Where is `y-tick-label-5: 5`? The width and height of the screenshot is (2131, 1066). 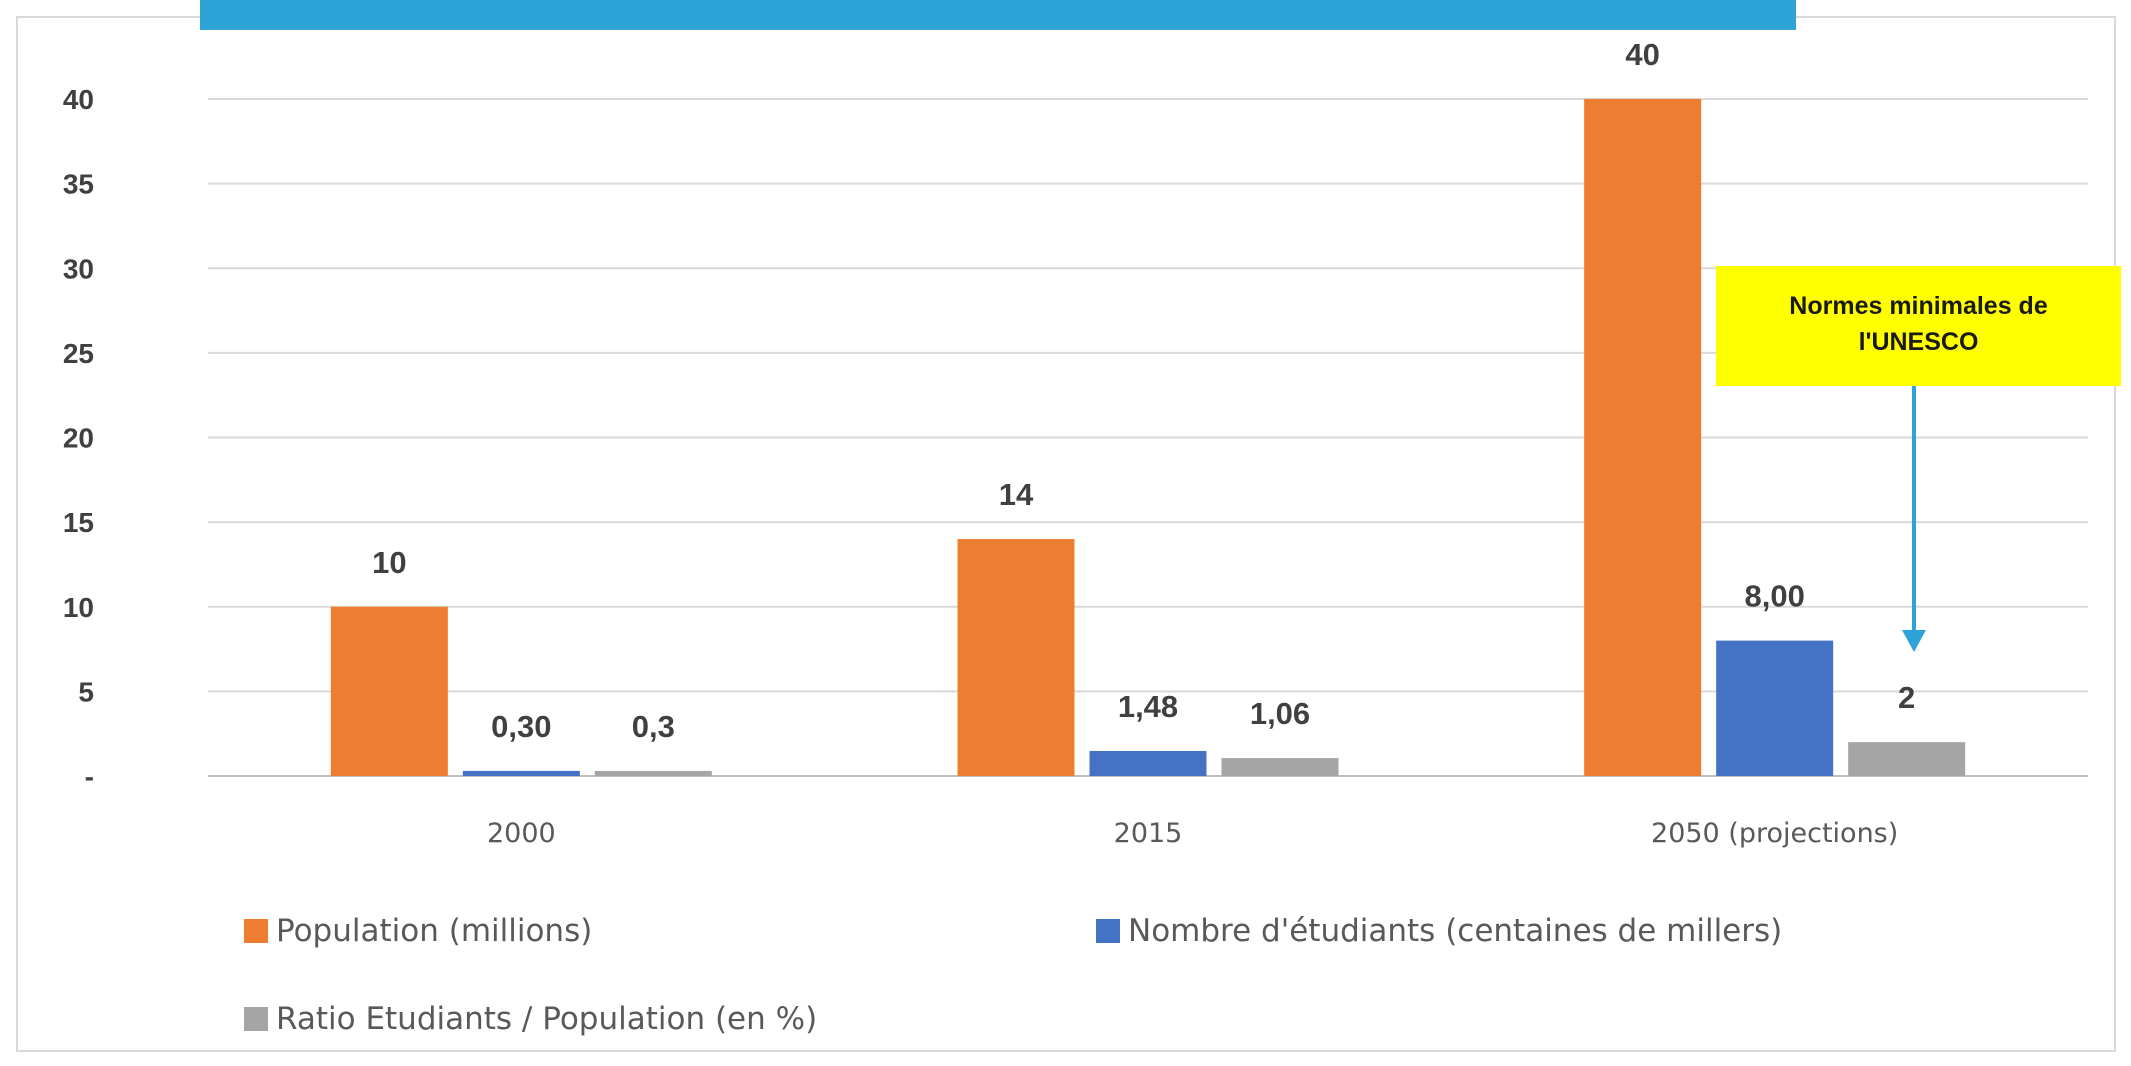
y-tick-label-5: 5 is located at coordinates (86, 691).